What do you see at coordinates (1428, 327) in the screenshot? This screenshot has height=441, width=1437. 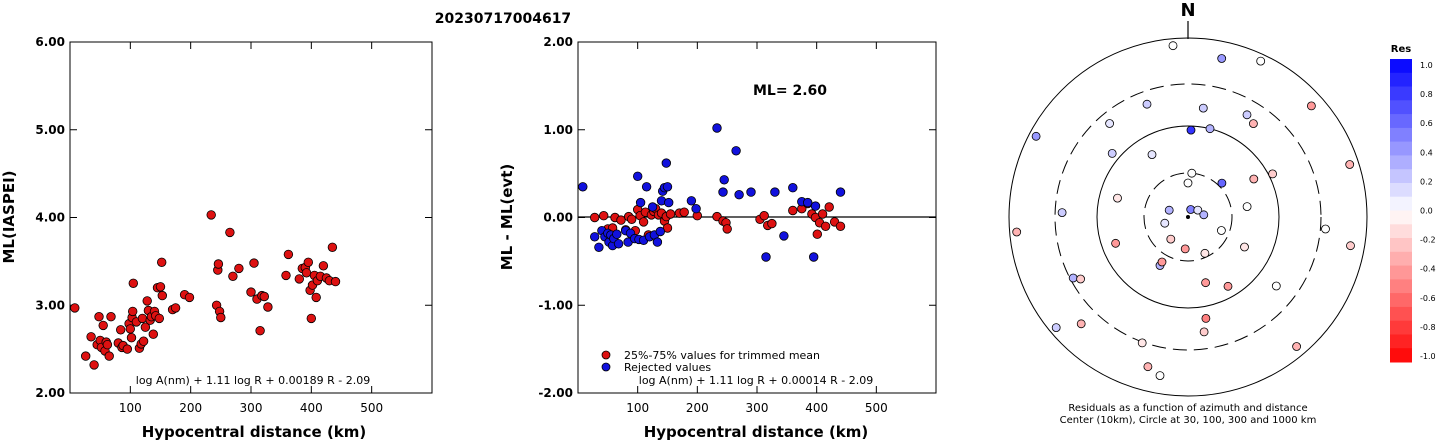 I see `colorbar-tick-label: -0.8` at bounding box center [1428, 327].